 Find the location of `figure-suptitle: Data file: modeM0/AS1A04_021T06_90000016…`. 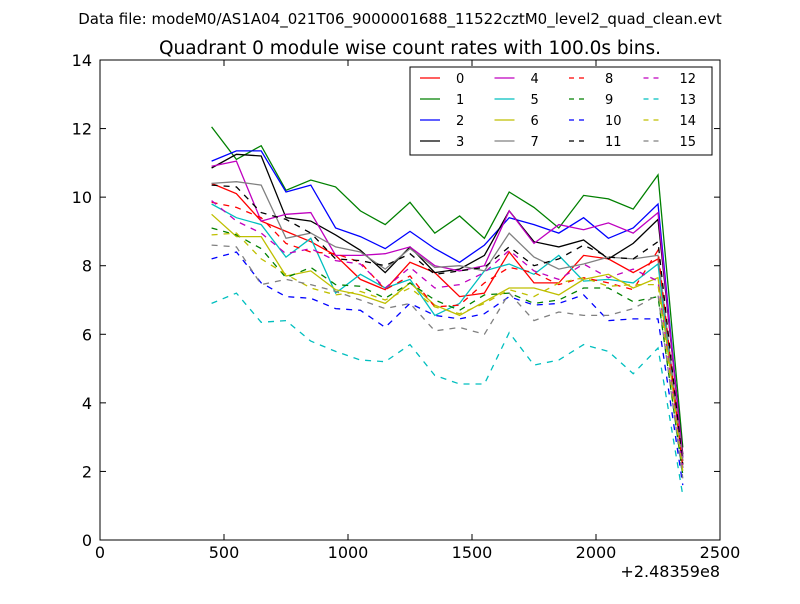

figure-suptitle: Data file: modeM0/AS1A04_021T06_90000016… is located at coordinates (400, 19).